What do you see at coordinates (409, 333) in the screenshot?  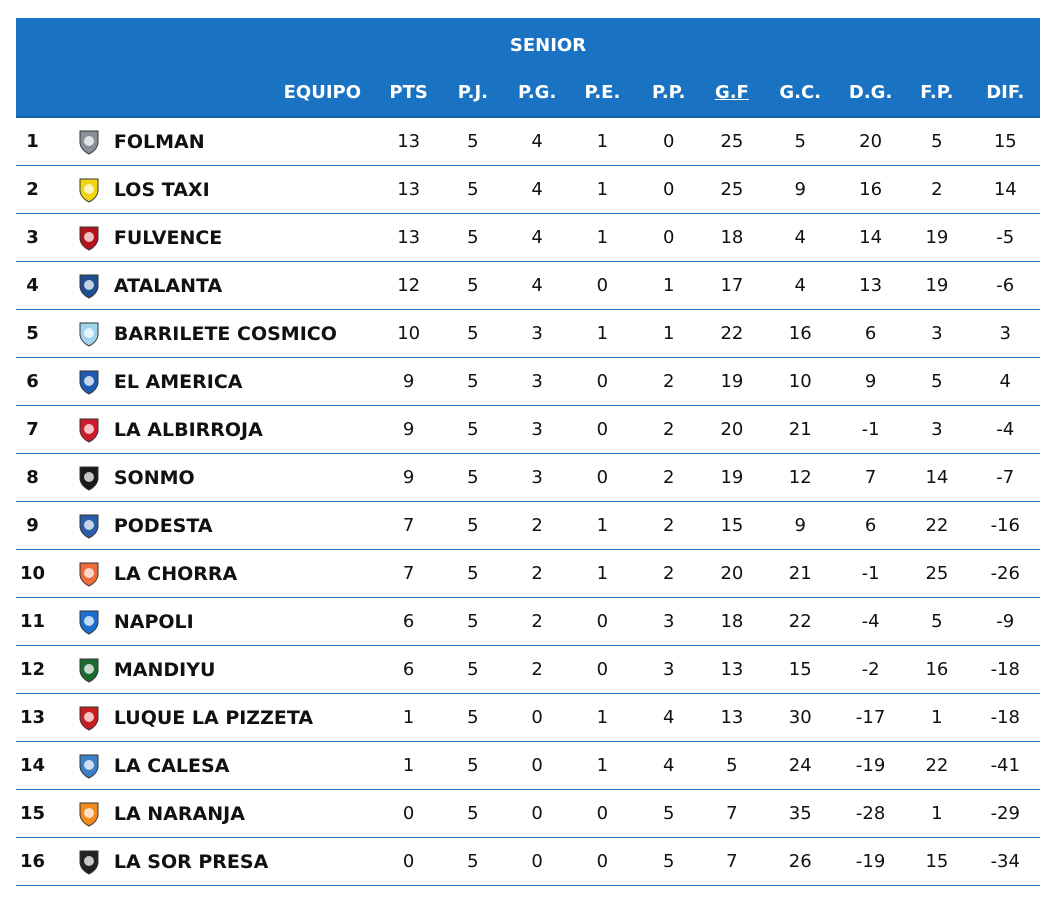 I see `pts-cell: 10` at bounding box center [409, 333].